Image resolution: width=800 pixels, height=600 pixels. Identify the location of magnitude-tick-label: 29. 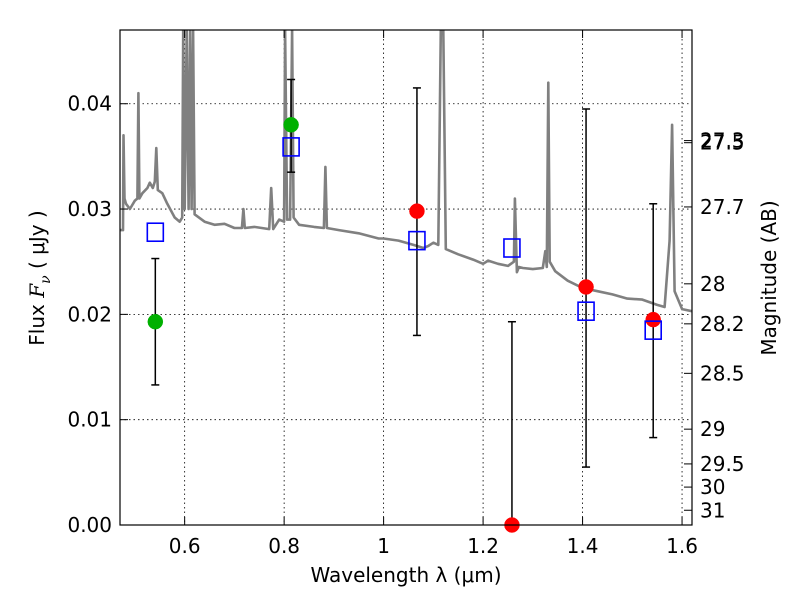
(712, 429).